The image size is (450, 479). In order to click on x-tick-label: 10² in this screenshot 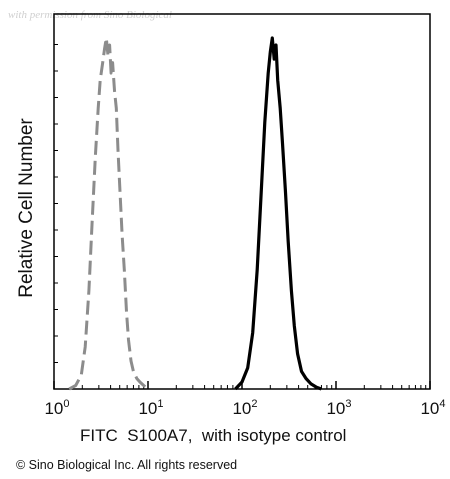, I will do `click(244, 408)`.